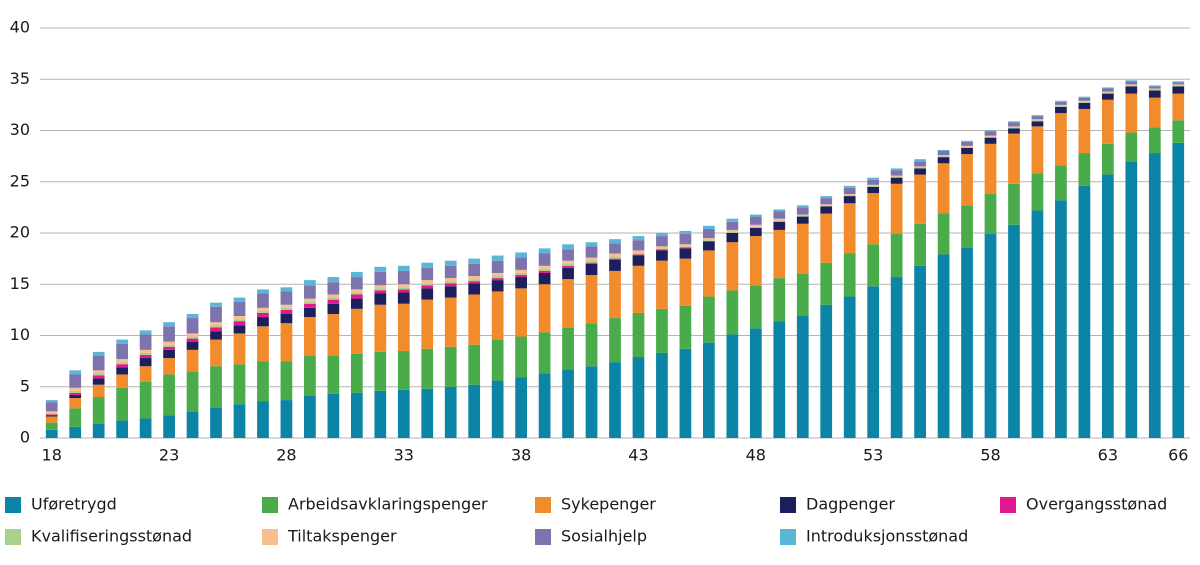 The width and height of the screenshot is (1200, 565). What do you see at coordinates (52, 455) in the screenshot?
I see `x-tick-label: 18` at bounding box center [52, 455].